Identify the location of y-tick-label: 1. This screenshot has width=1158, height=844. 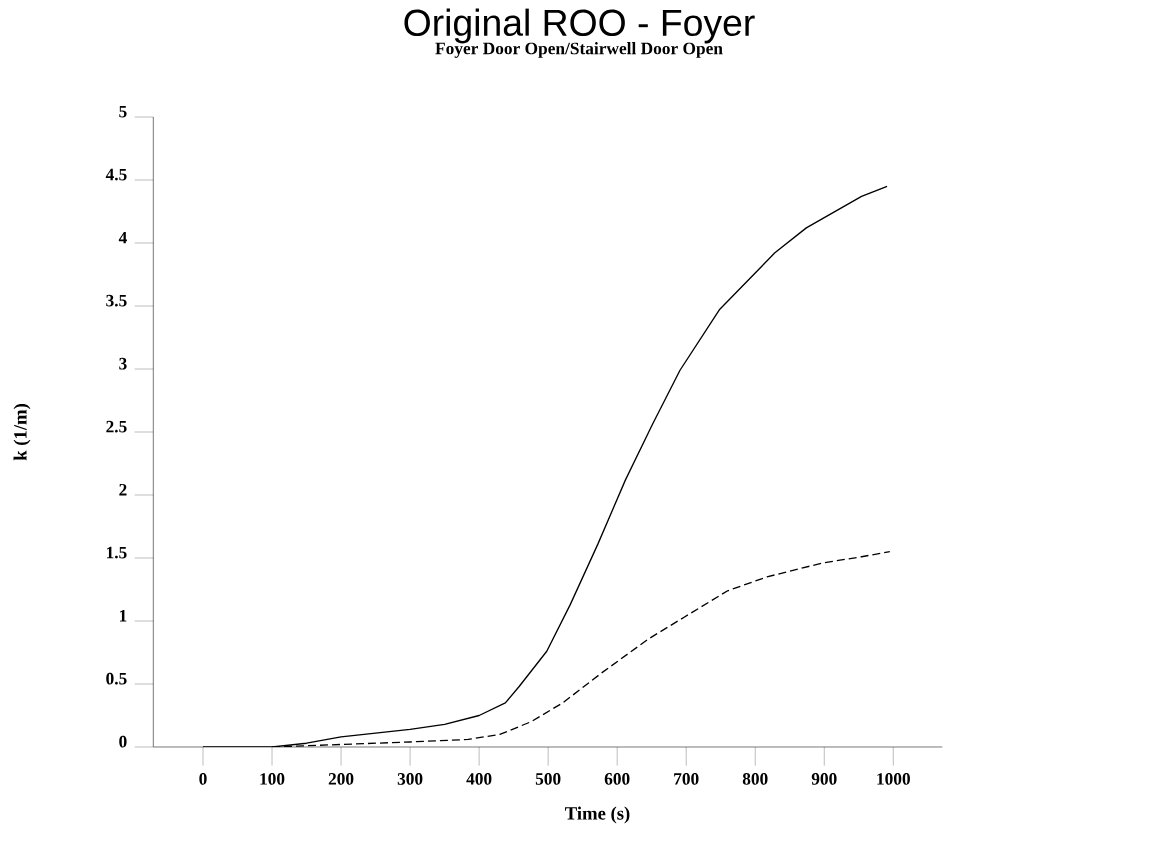
(123, 615).